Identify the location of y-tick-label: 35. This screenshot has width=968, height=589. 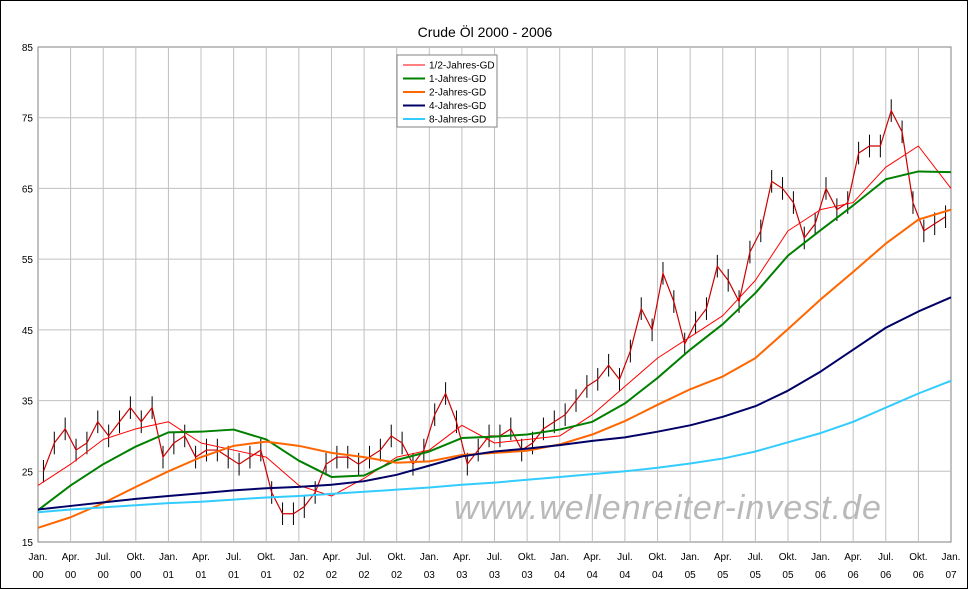
(28, 402).